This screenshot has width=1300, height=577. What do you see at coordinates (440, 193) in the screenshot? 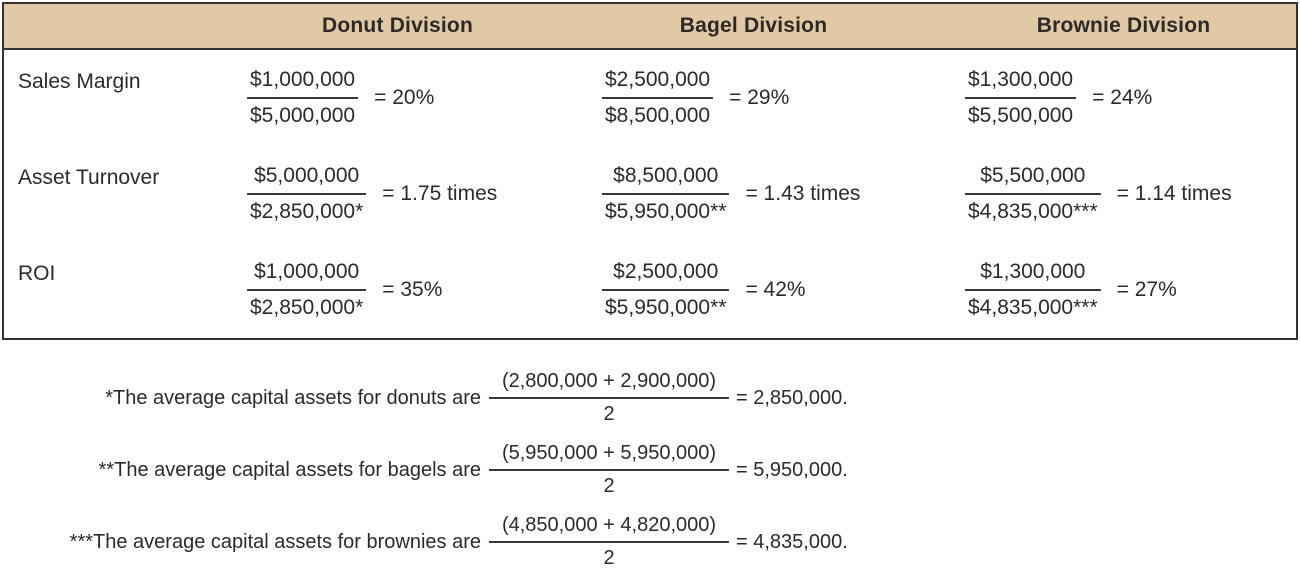
I see `ratio-result: = 1.75 times` at bounding box center [440, 193].